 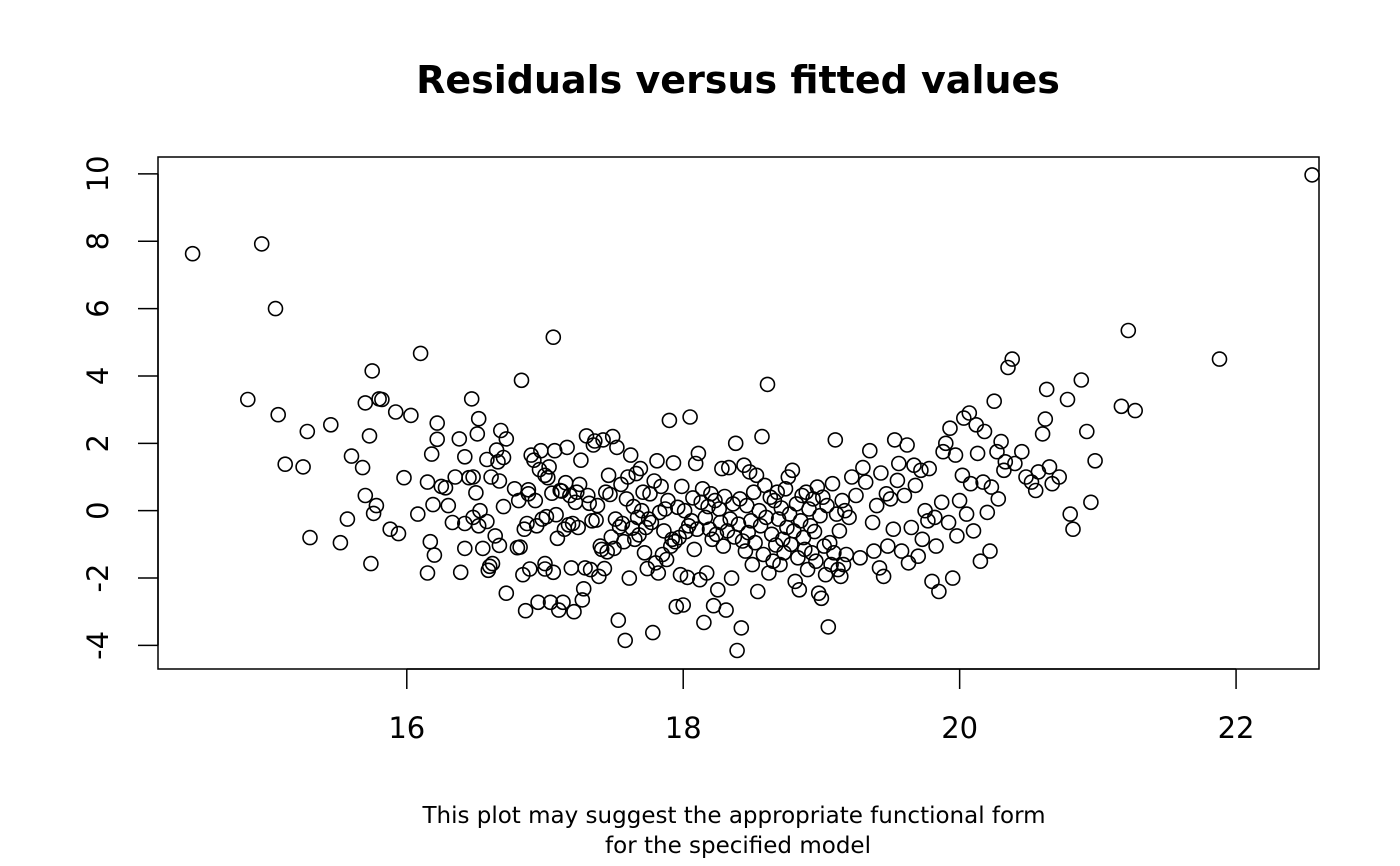 What do you see at coordinates (98, 510) in the screenshot?
I see `y-tick-label: 0` at bounding box center [98, 510].